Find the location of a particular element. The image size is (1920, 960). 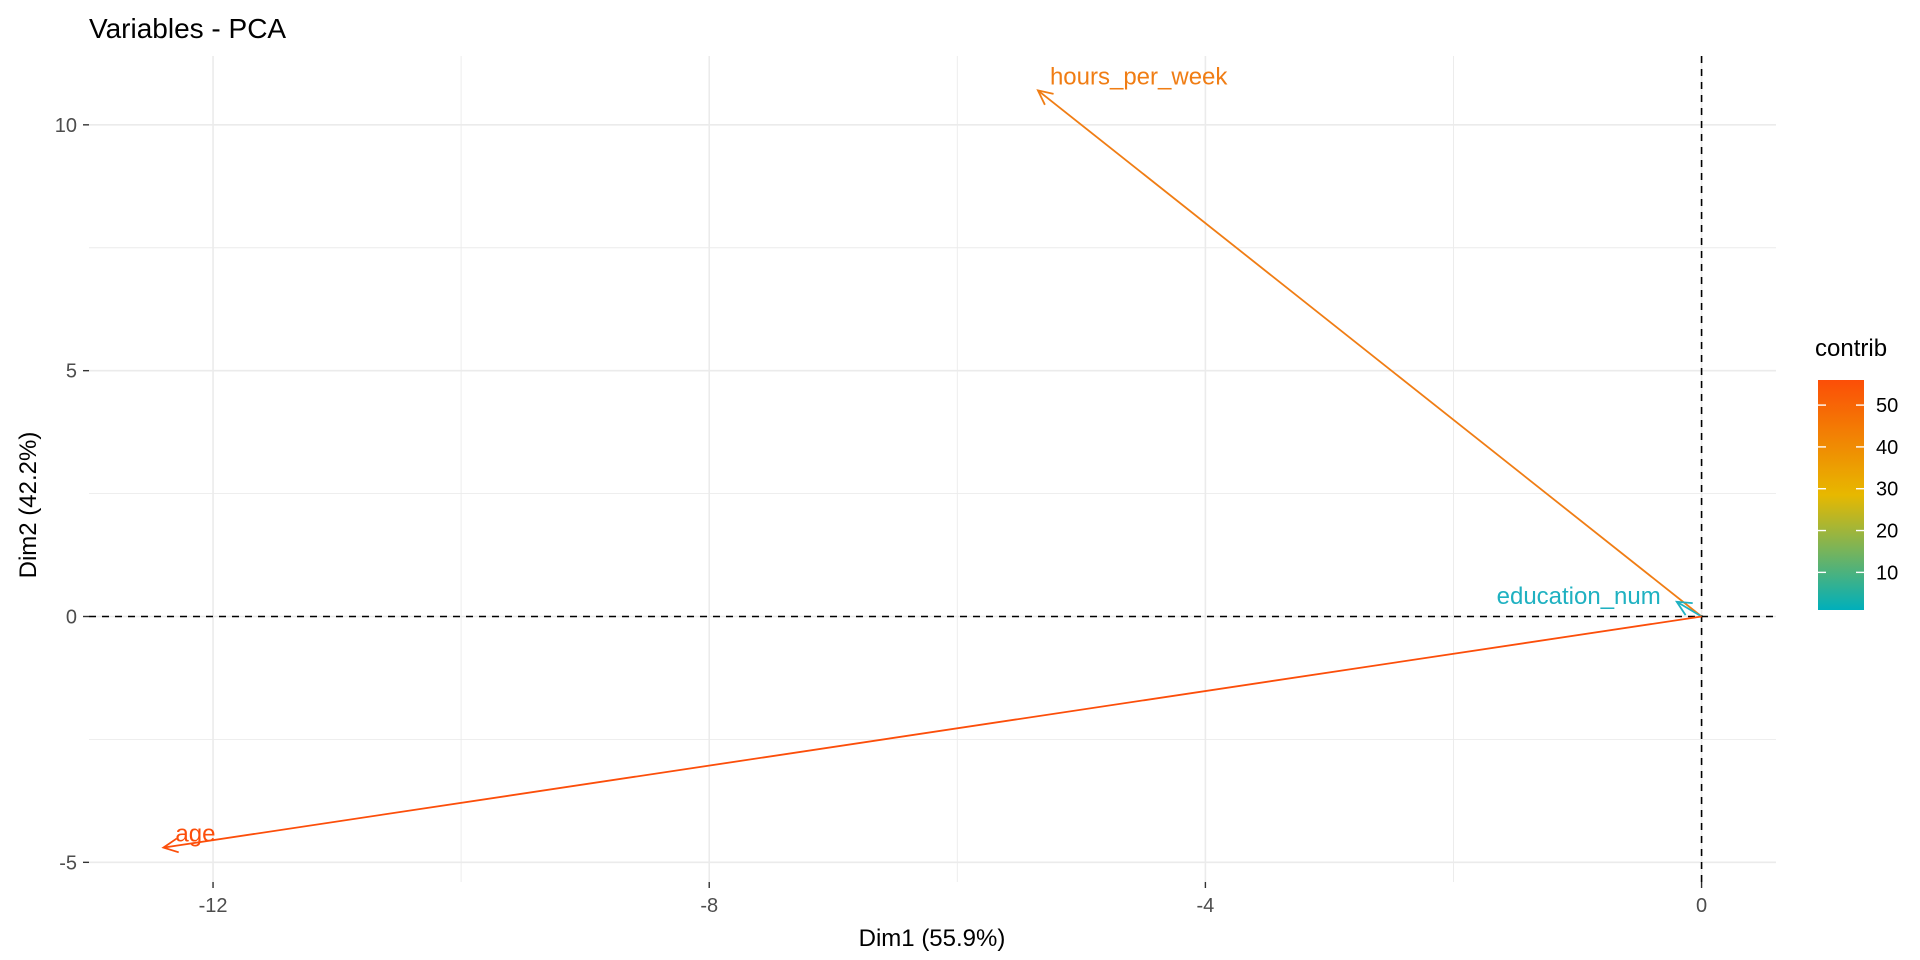

variable-label-age: age is located at coordinates (195, 834).